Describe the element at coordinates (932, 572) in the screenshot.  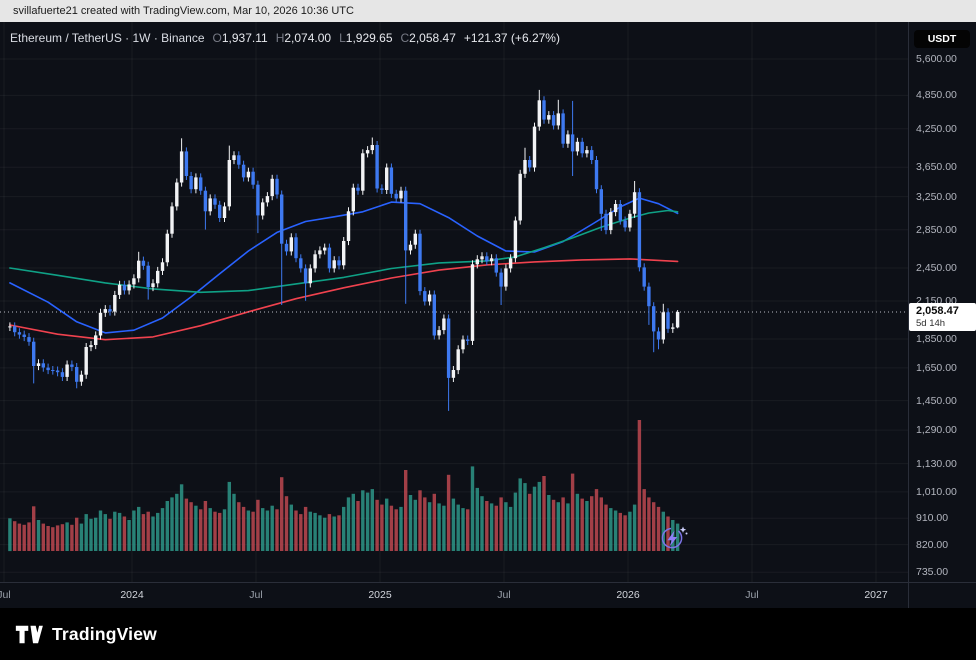
I see `price-axis-label: 735.00` at that location.